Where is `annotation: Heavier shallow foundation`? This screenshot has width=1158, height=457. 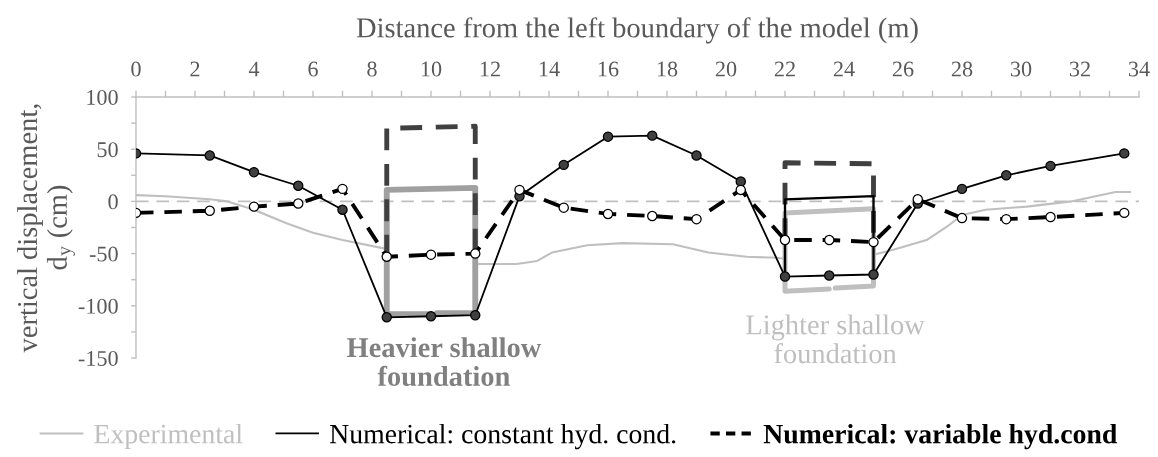 annotation: Heavier shallow foundation is located at coordinates (444, 362).